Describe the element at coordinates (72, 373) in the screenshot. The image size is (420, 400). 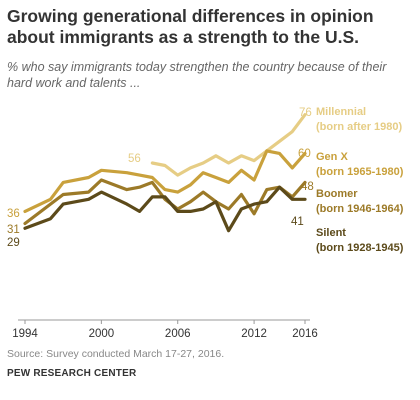
I see `organization-name: PEW RESEARCH CENTER` at that location.